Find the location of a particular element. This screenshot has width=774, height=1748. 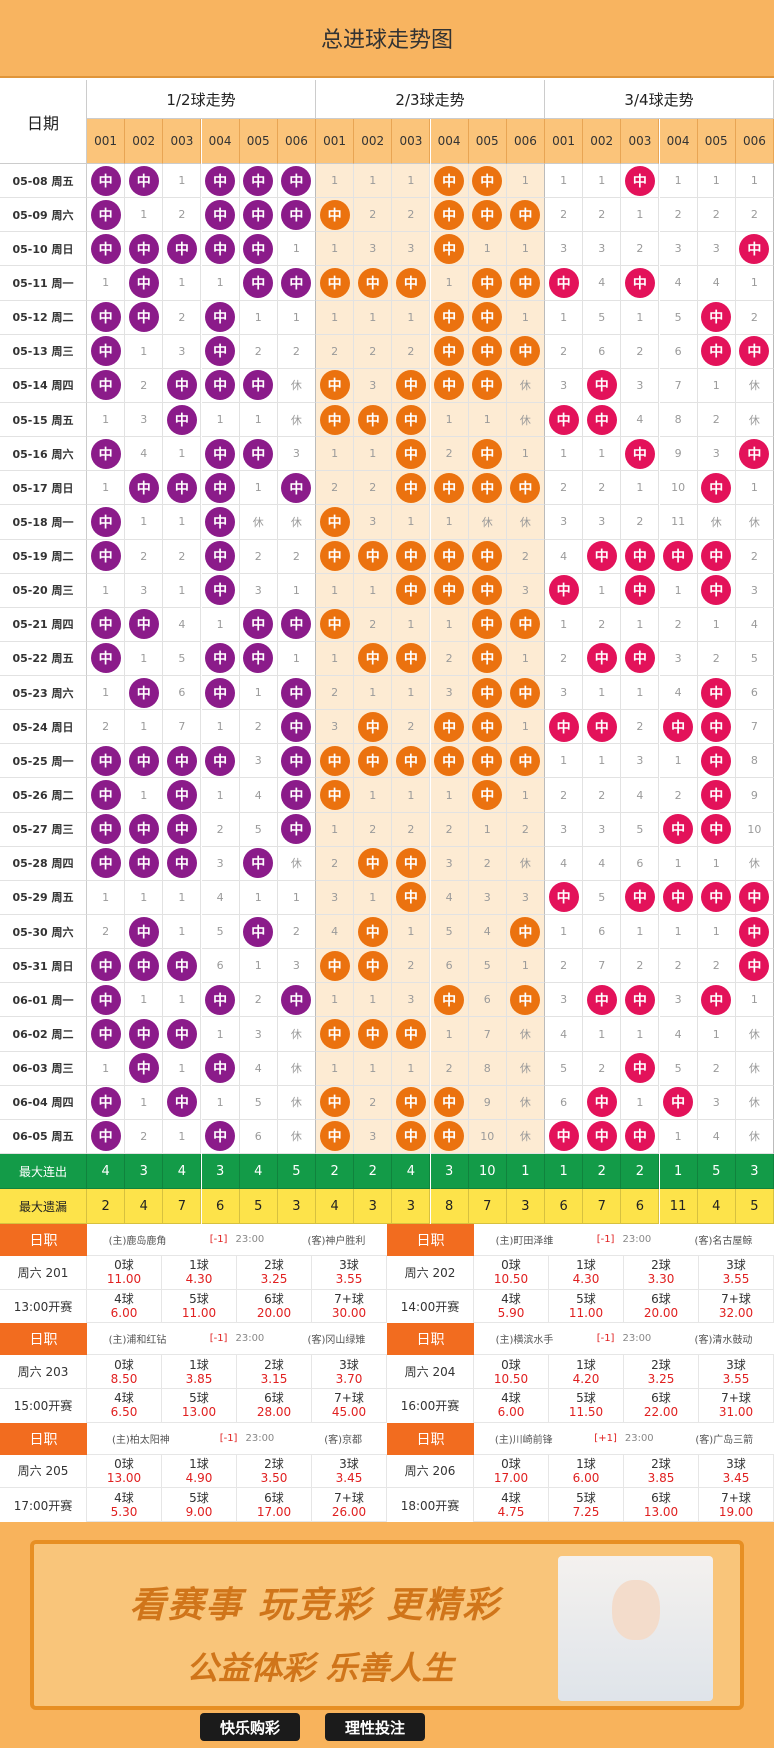

odds-value: 3.50 is located at coordinates (274, 1477).